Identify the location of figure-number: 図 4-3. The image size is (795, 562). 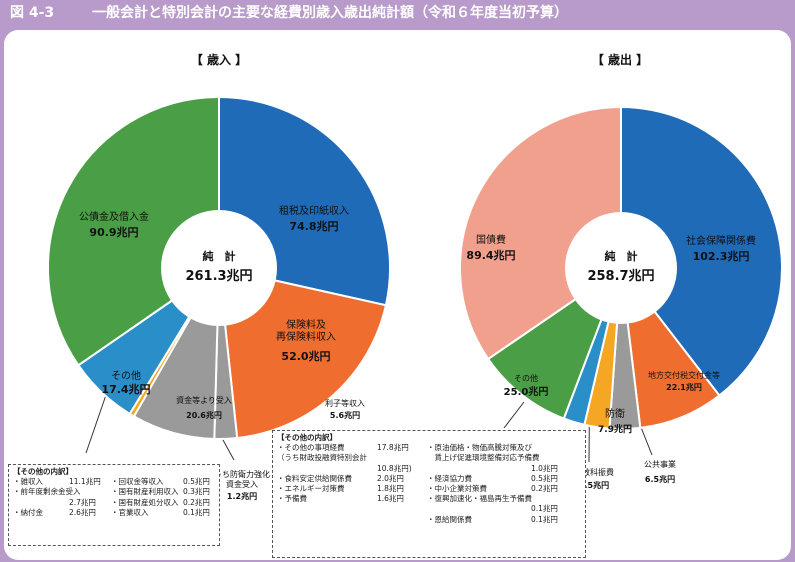
(32, 13).